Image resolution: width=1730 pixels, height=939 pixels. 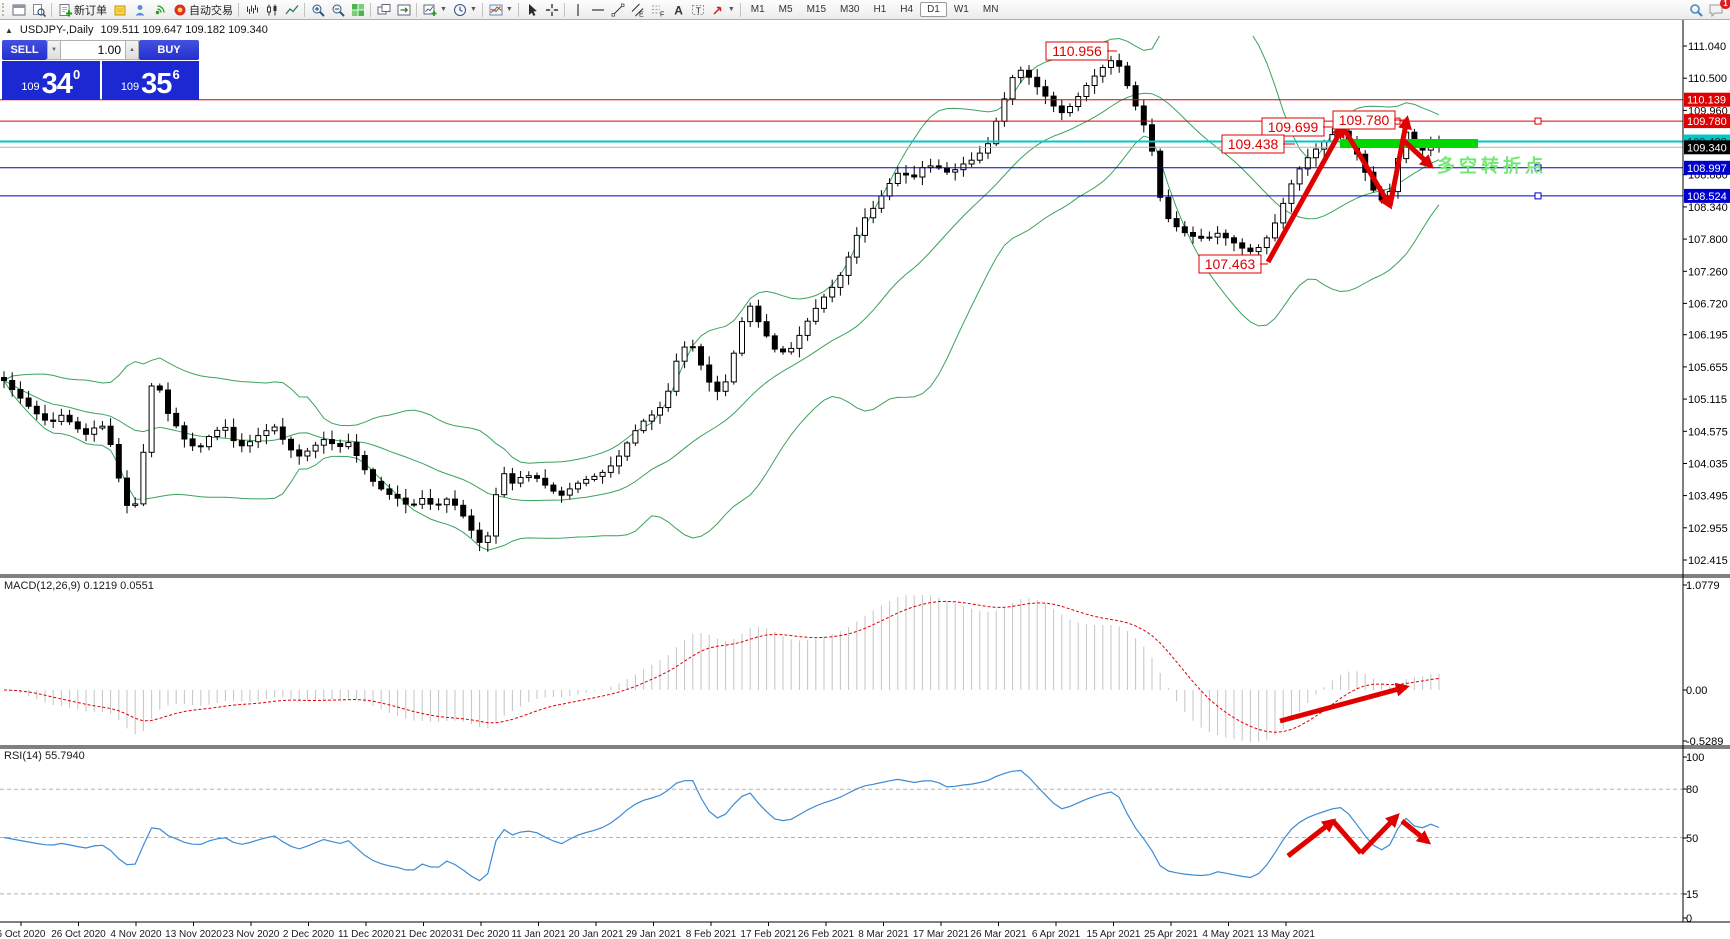 I want to click on text-label-button: T, so click(x=698, y=9).